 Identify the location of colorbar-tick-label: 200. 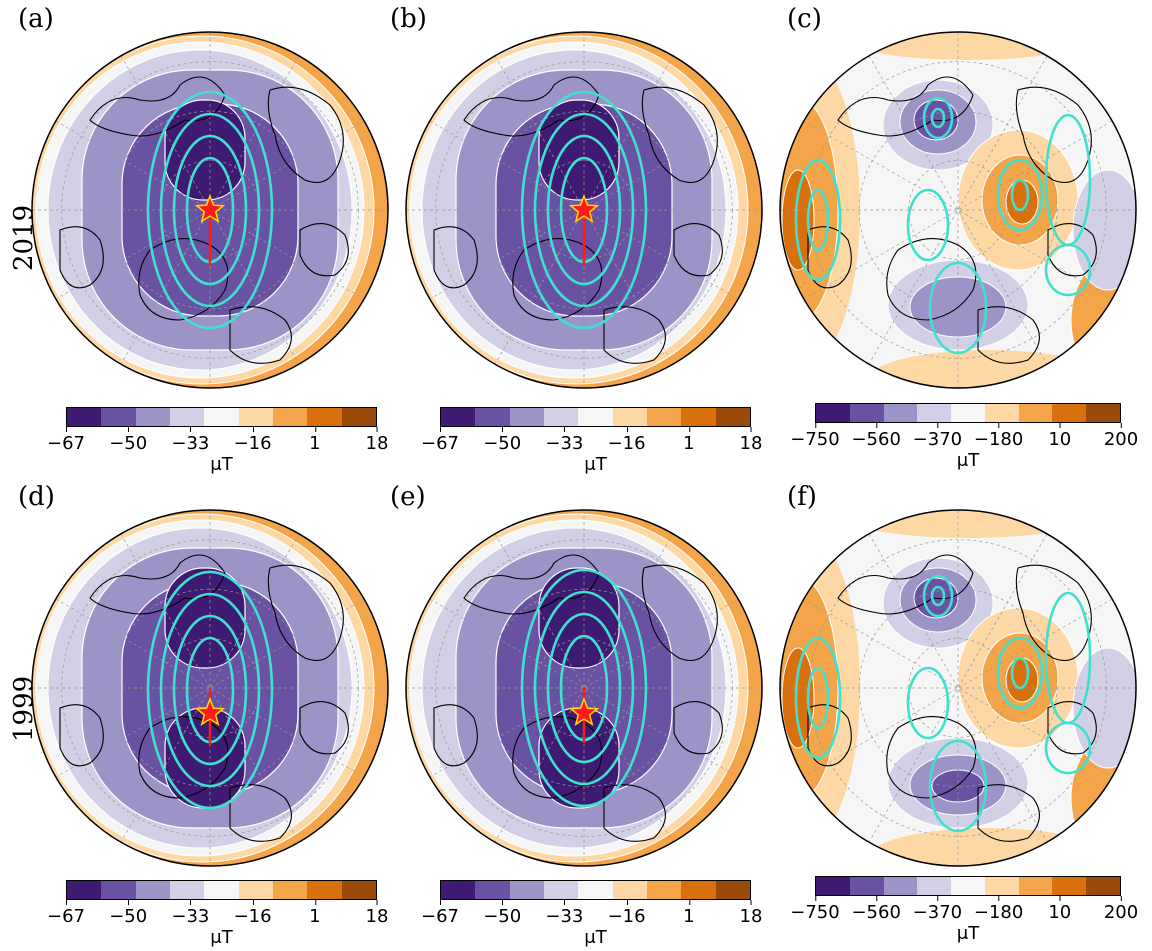
(1121, 436).